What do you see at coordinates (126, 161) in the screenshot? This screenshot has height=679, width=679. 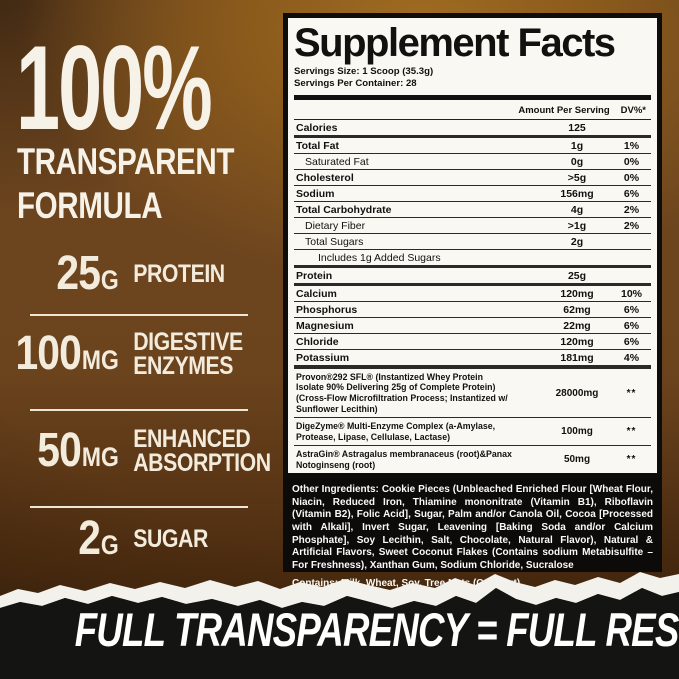 I see `headline-transparent: TRANSPARENT` at bounding box center [126, 161].